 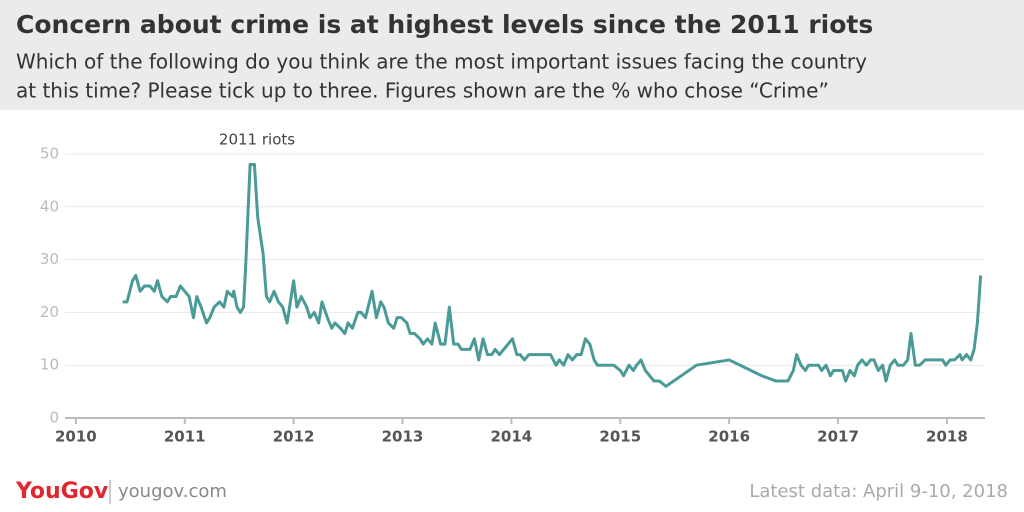 I want to click on x-tick-label: 2010, so click(x=76, y=437).